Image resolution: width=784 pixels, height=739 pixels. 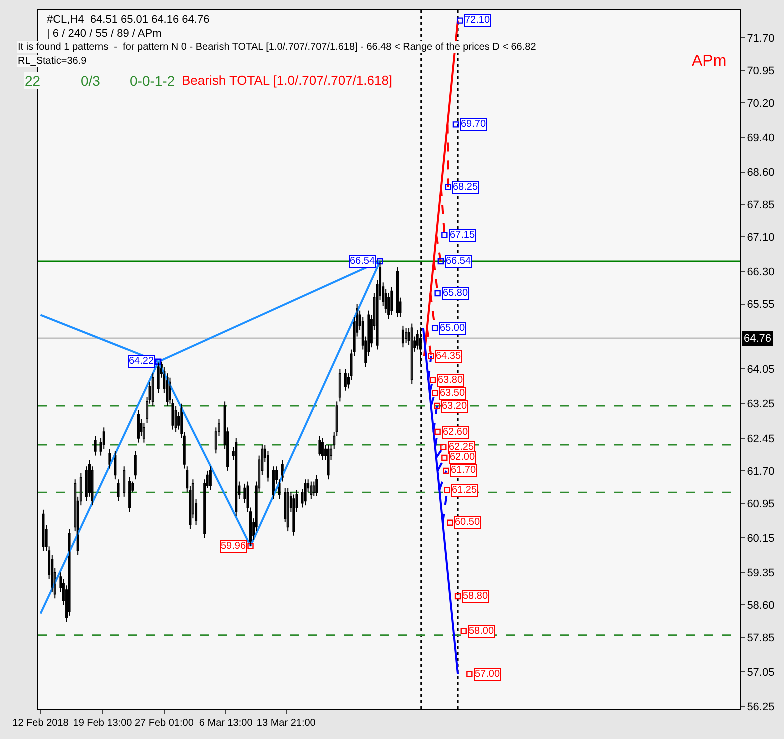 I want to click on annotation: Bearish TOTAL [1.0/.707/.707/1.618], so click(x=287, y=80).